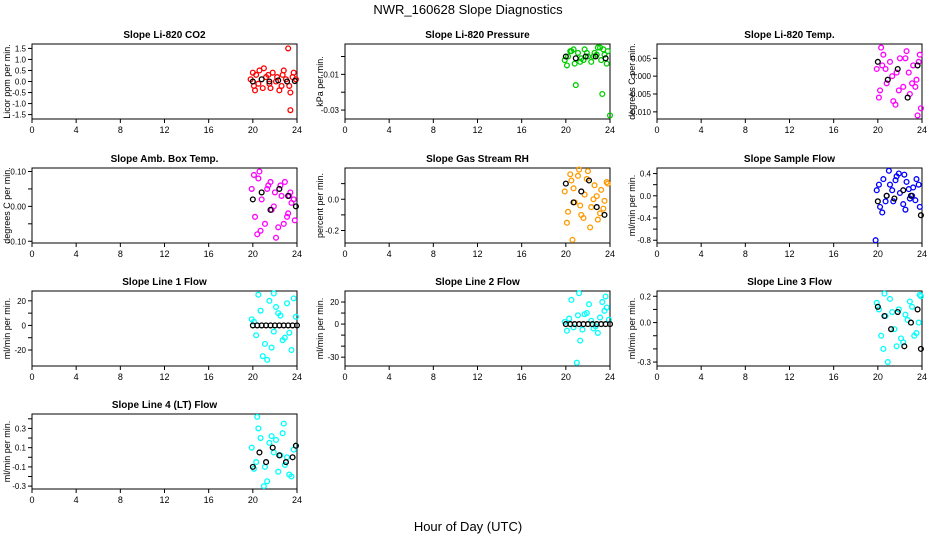 Image resolution: width=936 pixels, height=545 pixels. Describe the element at coordinates (21, 448) in the screenshot. I see `panel-slope-line-4-lt-flow-y-tick-label: 0.1` at that location.